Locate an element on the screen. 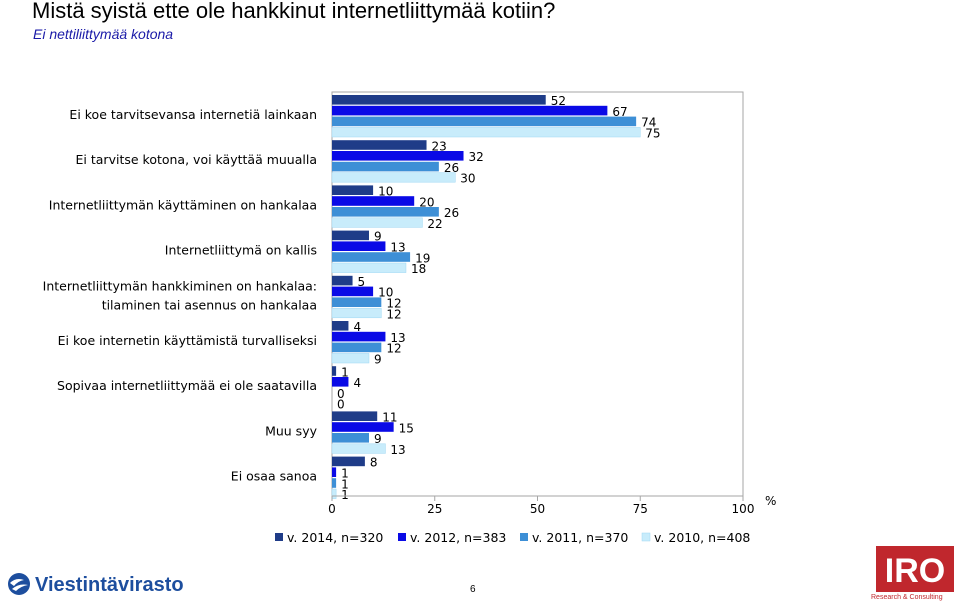 This screenshot has height=609, width=959. page-subtitle: Ei nettiliittymää kotona is located at coordinates (103, 34).